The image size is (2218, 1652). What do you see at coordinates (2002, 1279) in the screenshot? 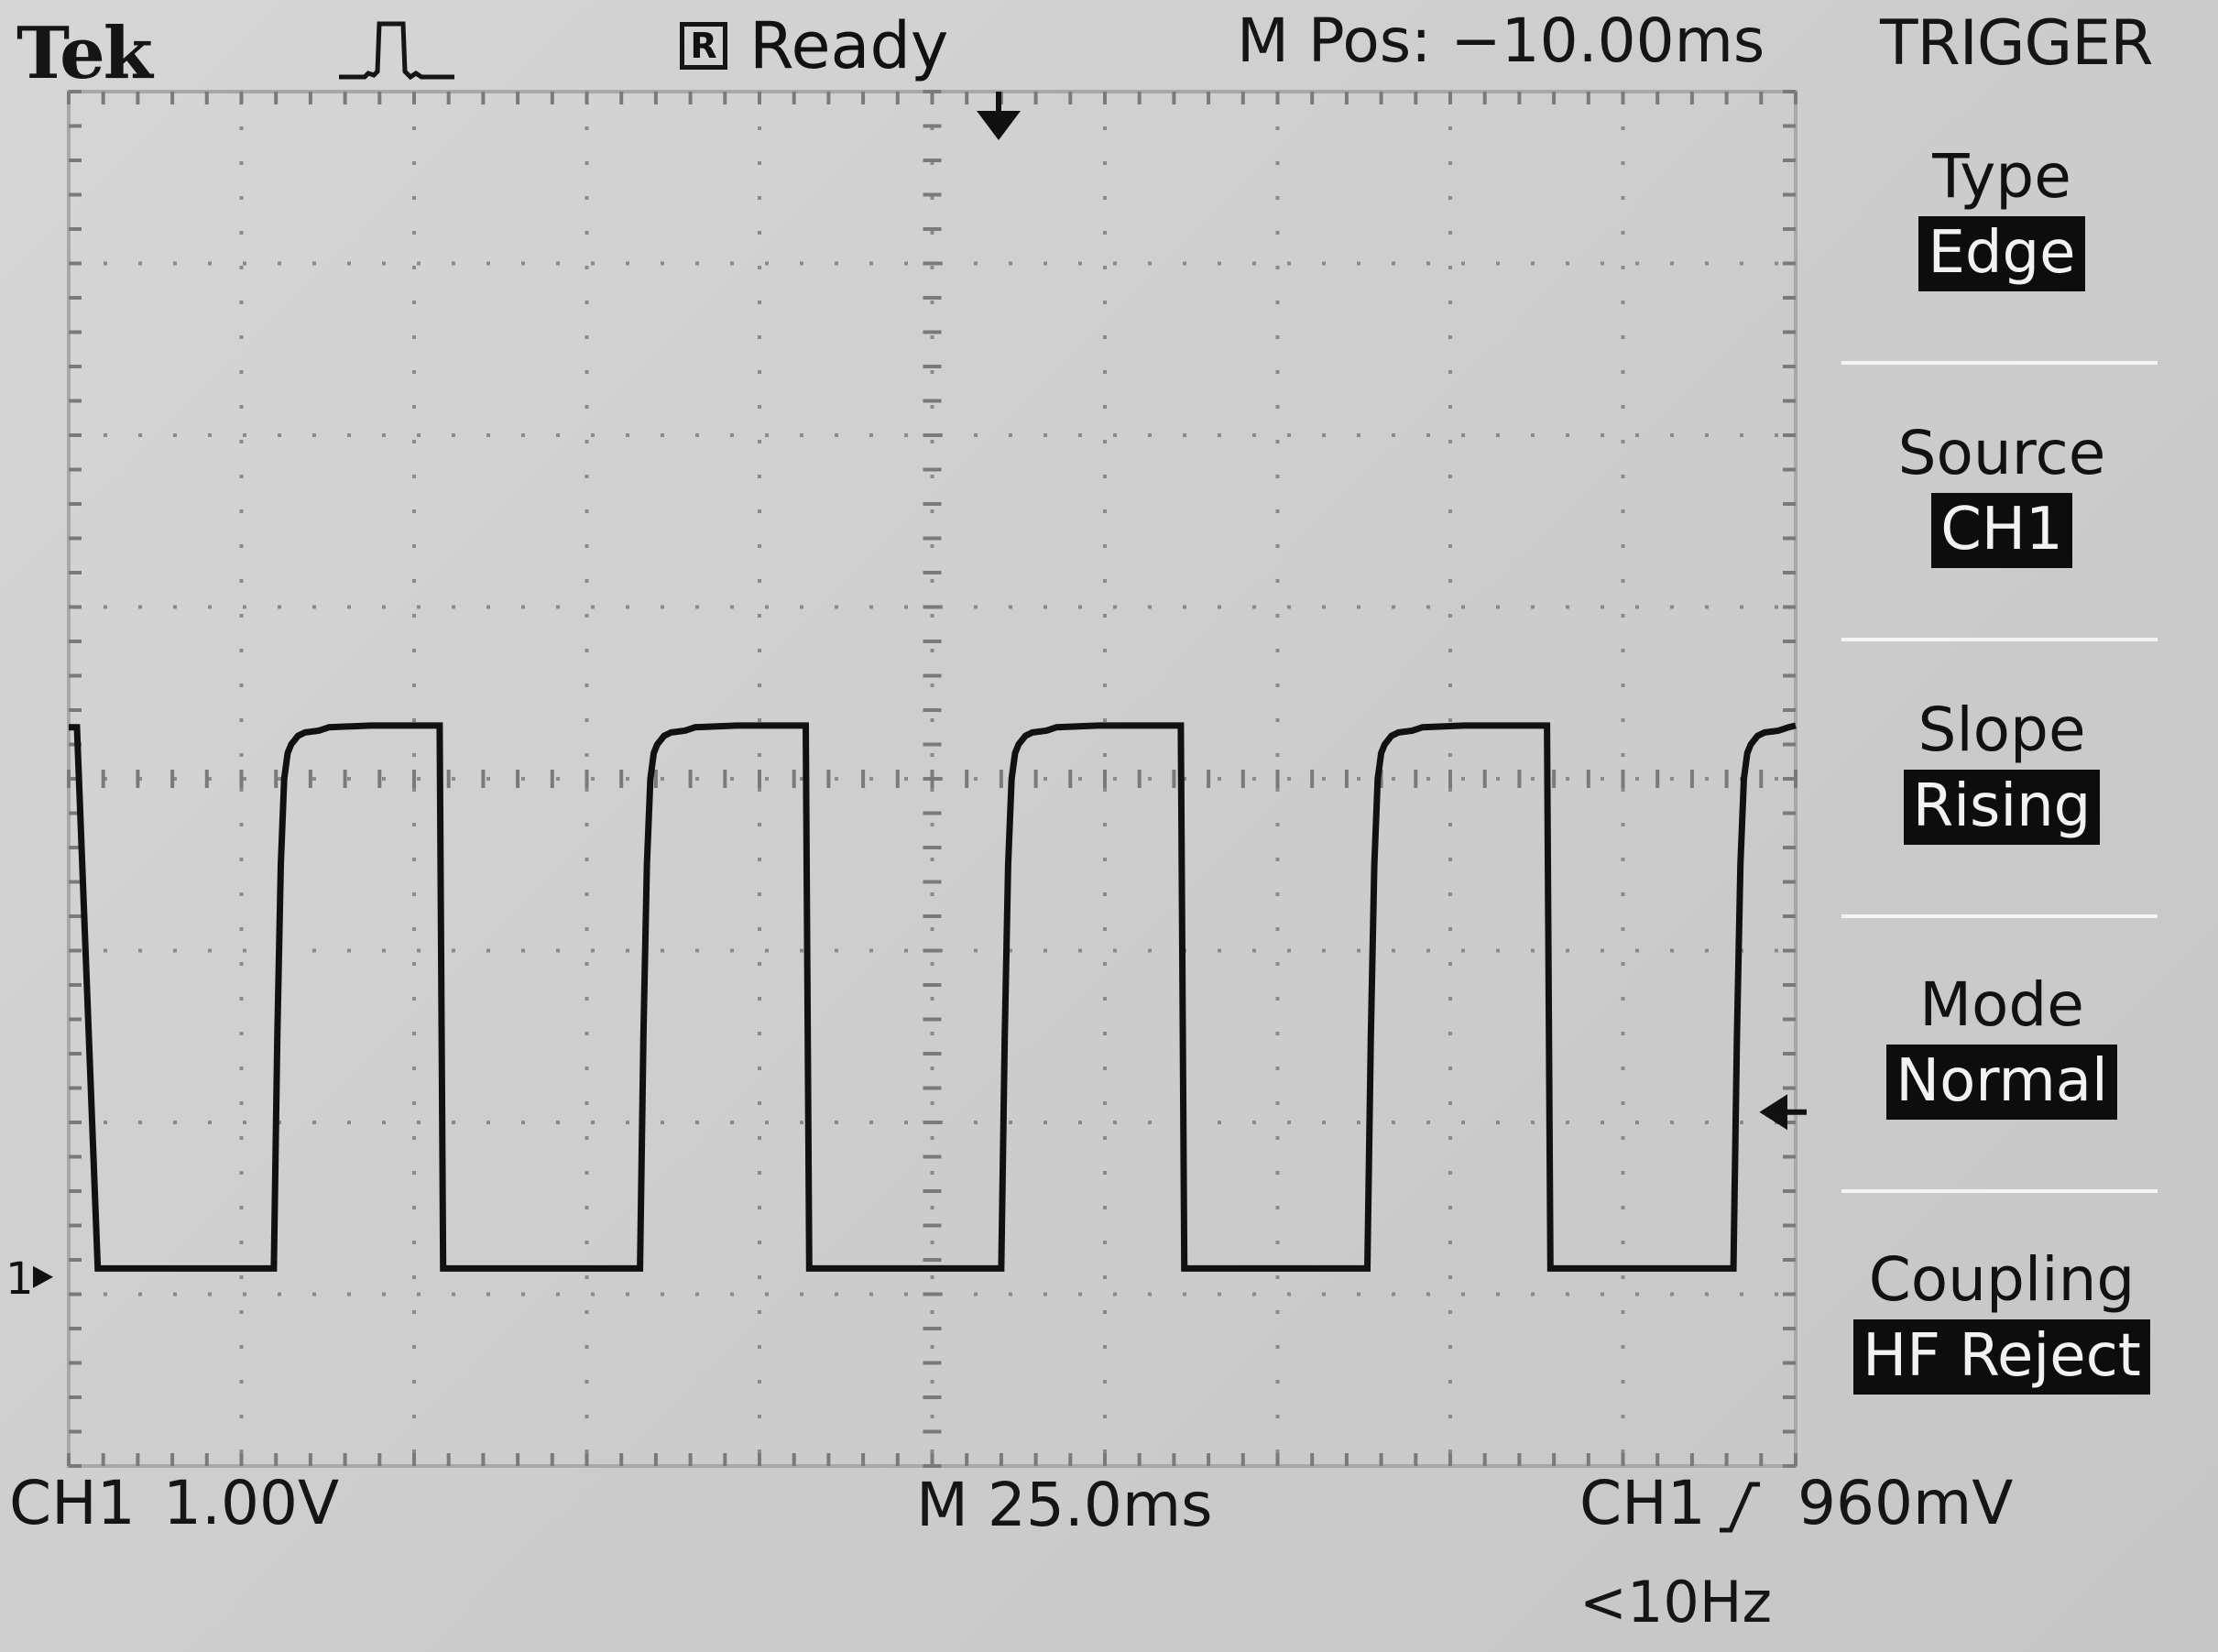
I see `menu-label-coupling: Coupling` at bounding box center [2002, 1279].